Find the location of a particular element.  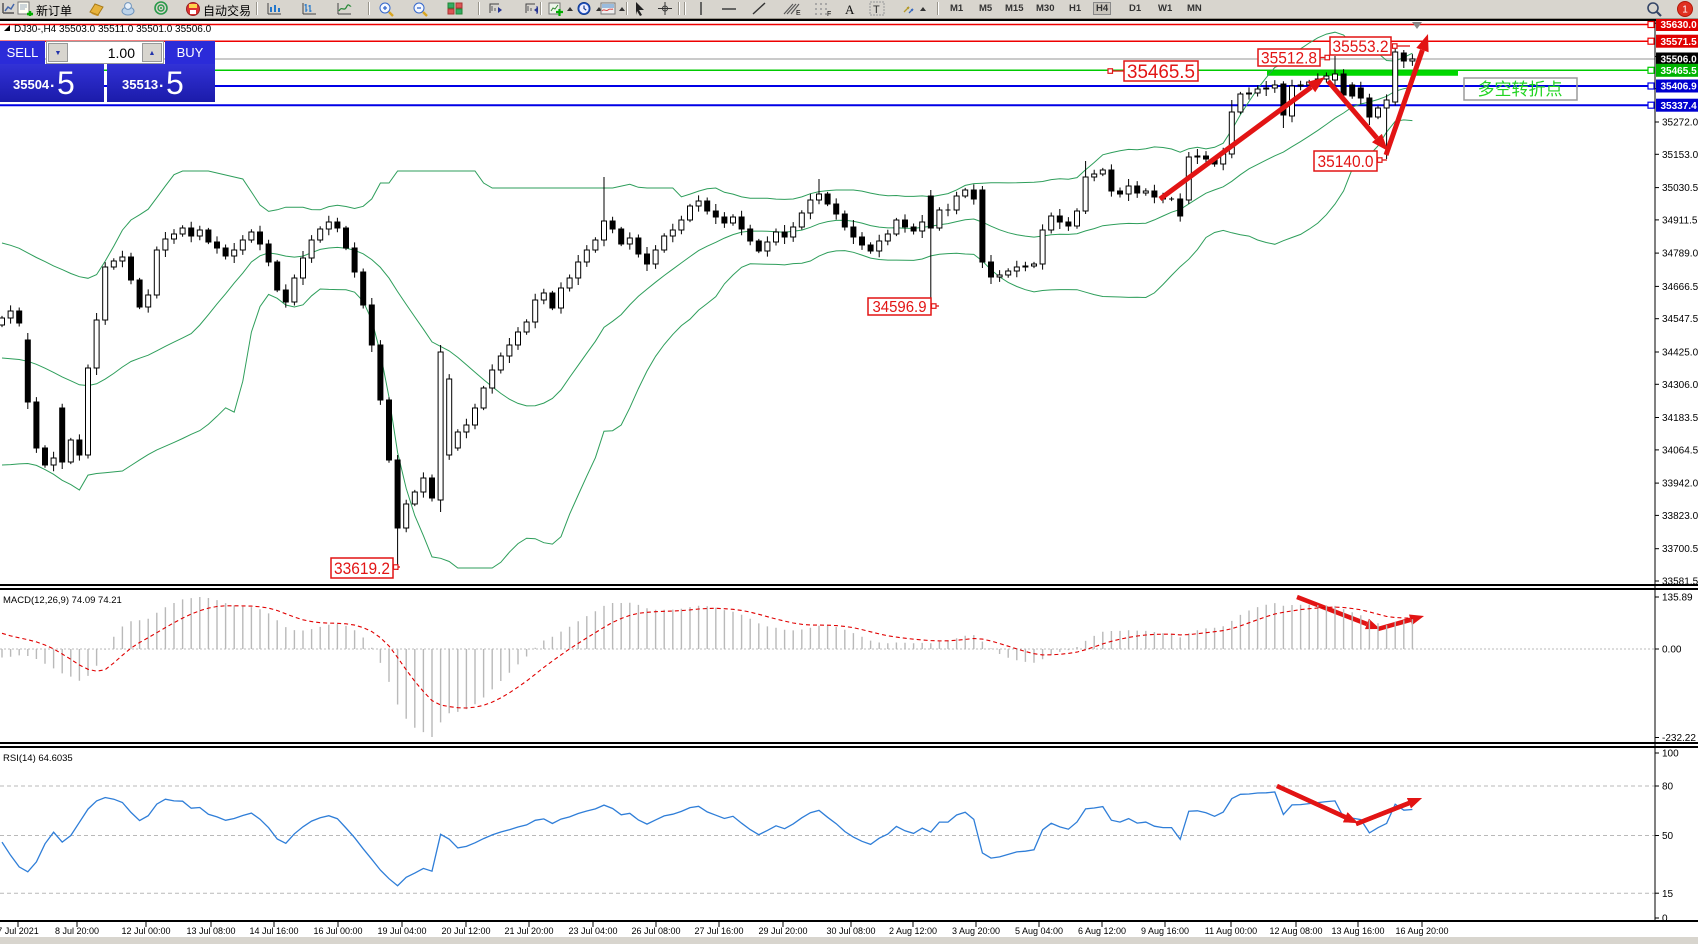

svg-text: 11 Aug 00:00 is located at coordinates (1231, 931).